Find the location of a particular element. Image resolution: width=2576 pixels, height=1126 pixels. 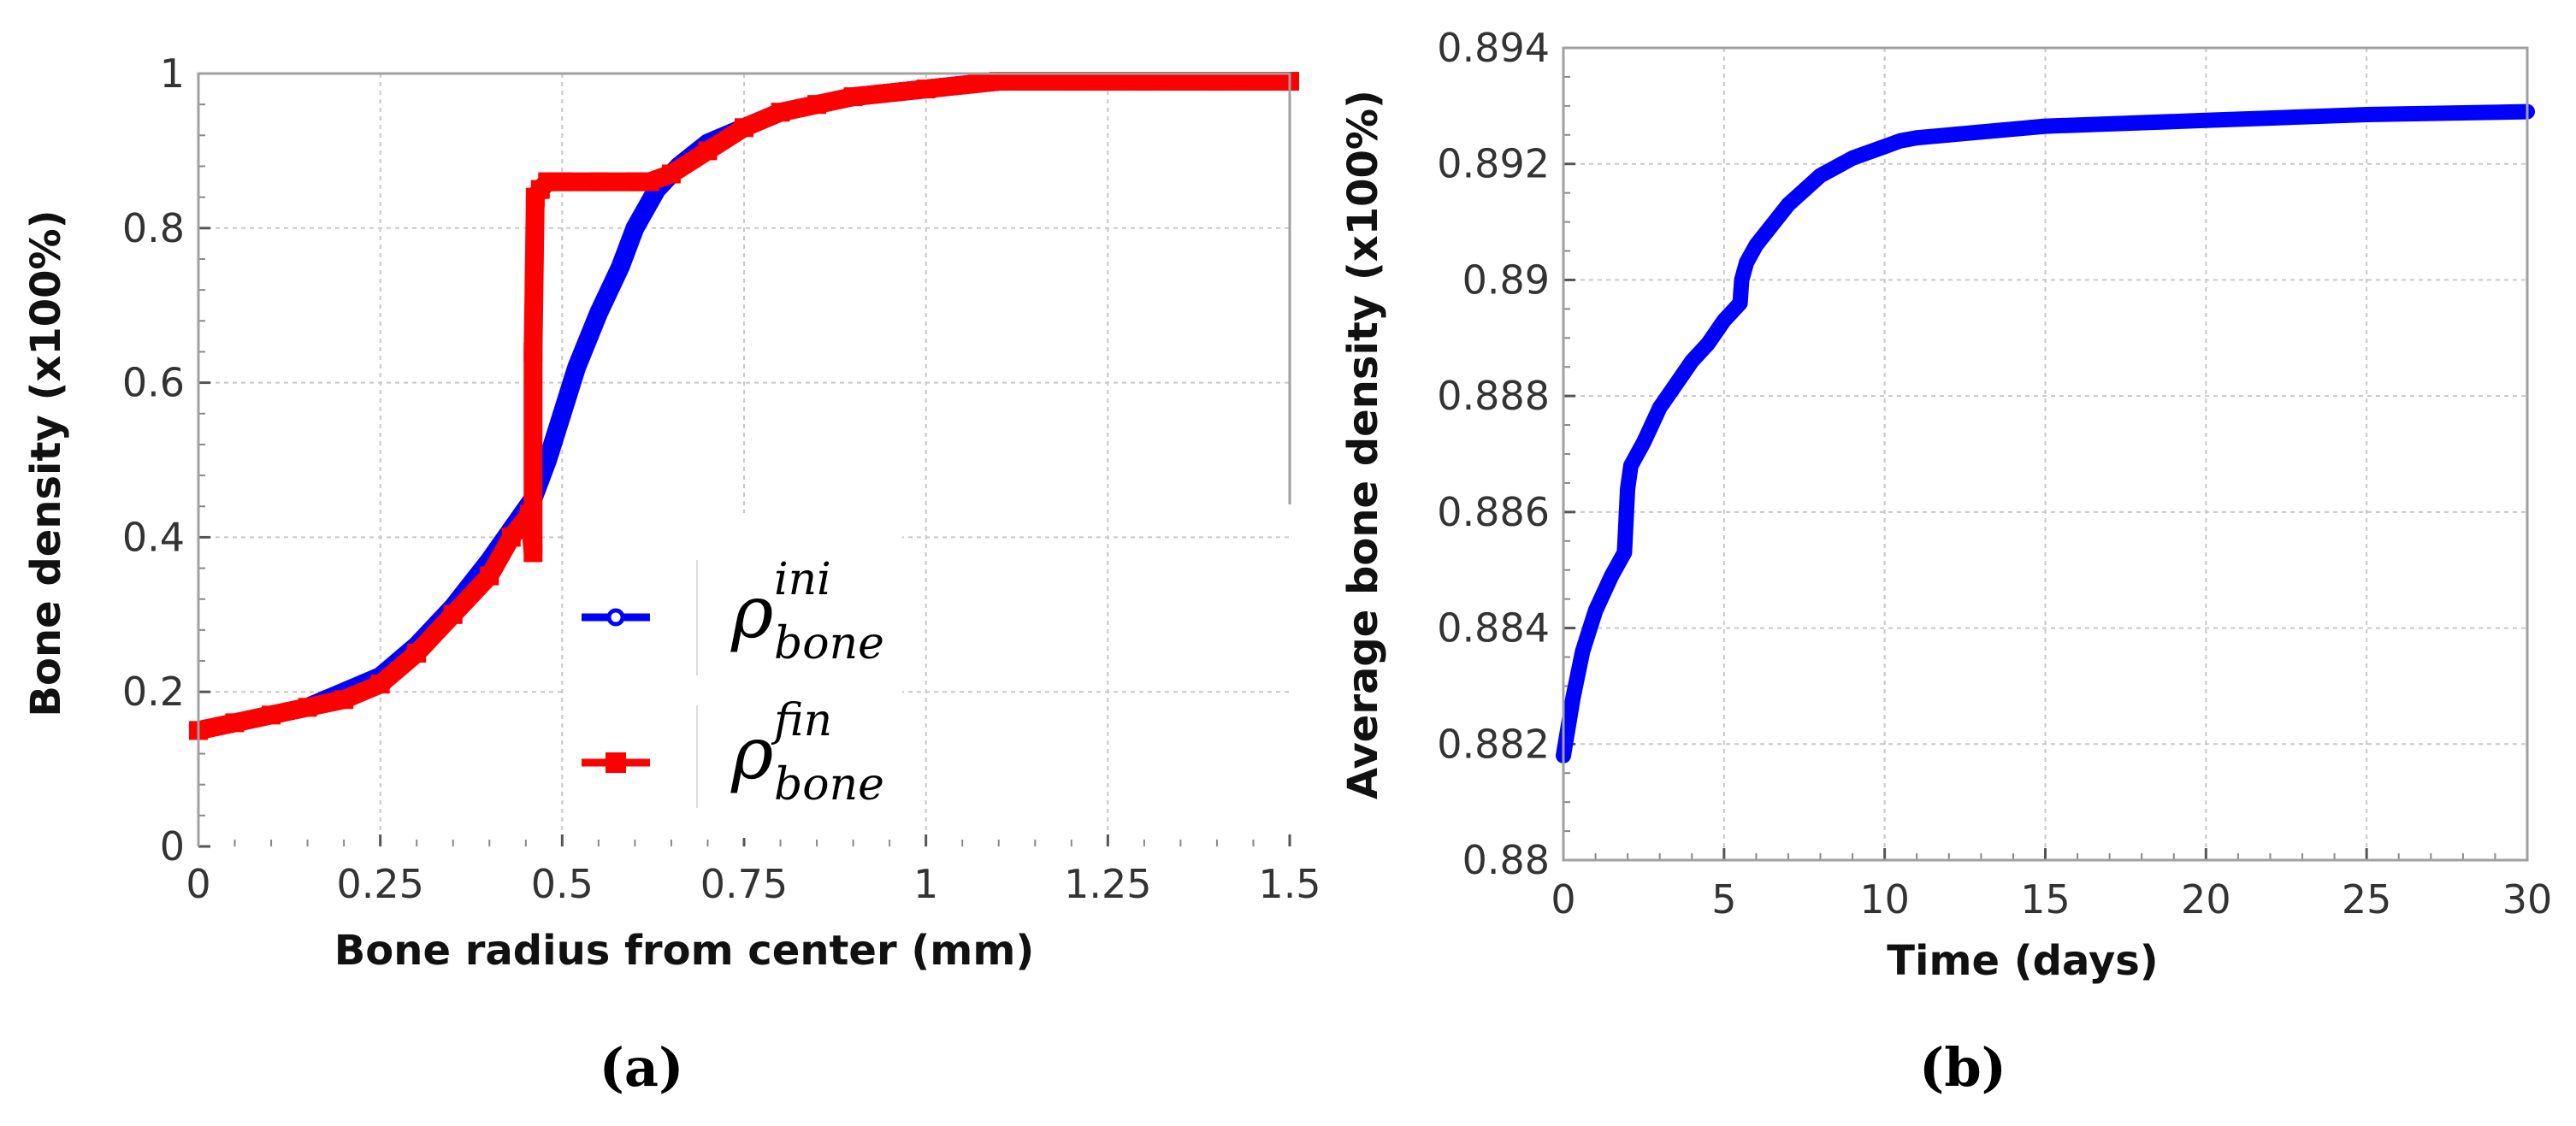

legend-fin-symbol: ρ is located at coordinates (751, 753).